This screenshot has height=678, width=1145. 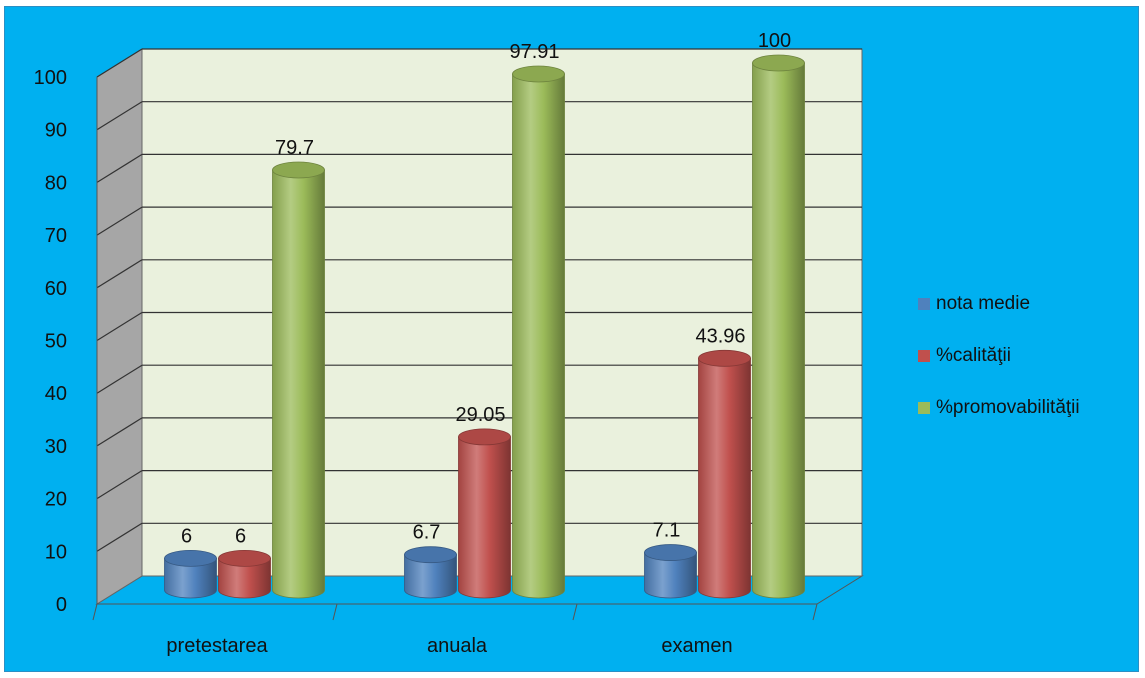 I want to click on y-tick-label: 80, so click(x=56, y=183).